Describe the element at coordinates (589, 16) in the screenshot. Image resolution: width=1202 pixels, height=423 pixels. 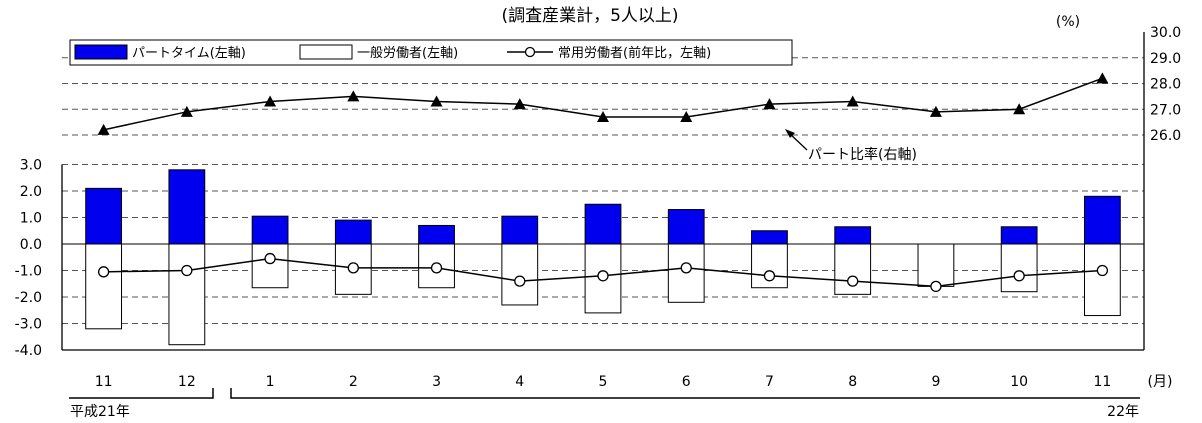
I see `chart-title: (調査産業計，5人以上)` at that location.